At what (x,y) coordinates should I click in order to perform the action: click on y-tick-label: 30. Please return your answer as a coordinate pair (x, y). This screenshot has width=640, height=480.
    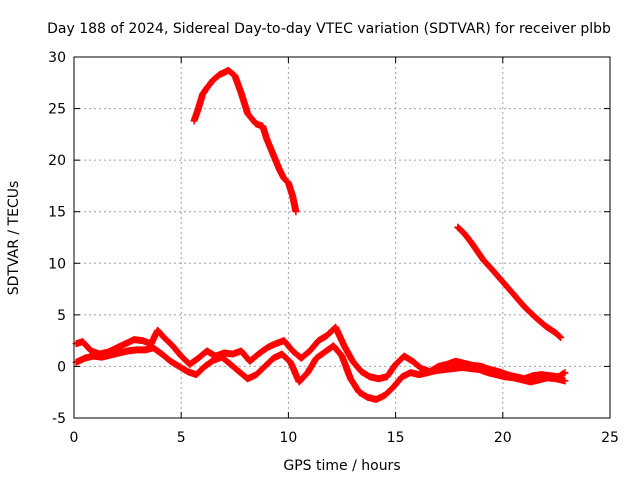
    Looking at the image, I should click on (57, 58).